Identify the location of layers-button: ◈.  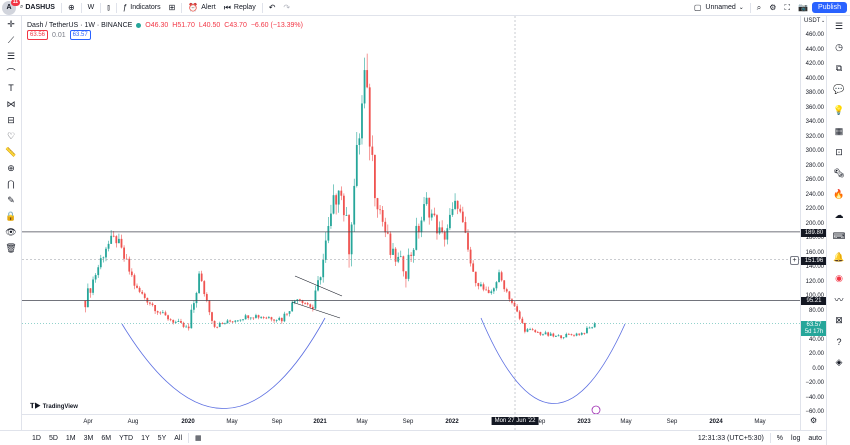
(838, 362).